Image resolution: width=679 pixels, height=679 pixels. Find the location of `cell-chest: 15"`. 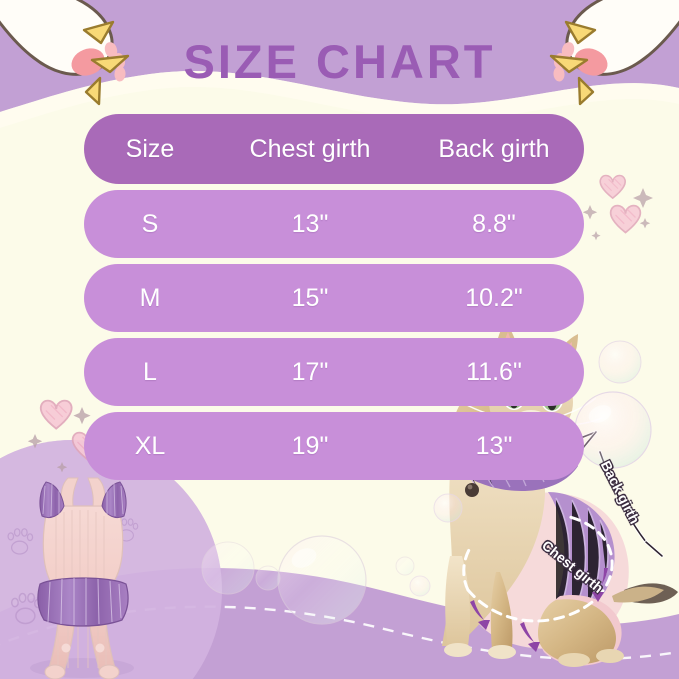

cell-chest: 15" is located at coordinates (310, 297).